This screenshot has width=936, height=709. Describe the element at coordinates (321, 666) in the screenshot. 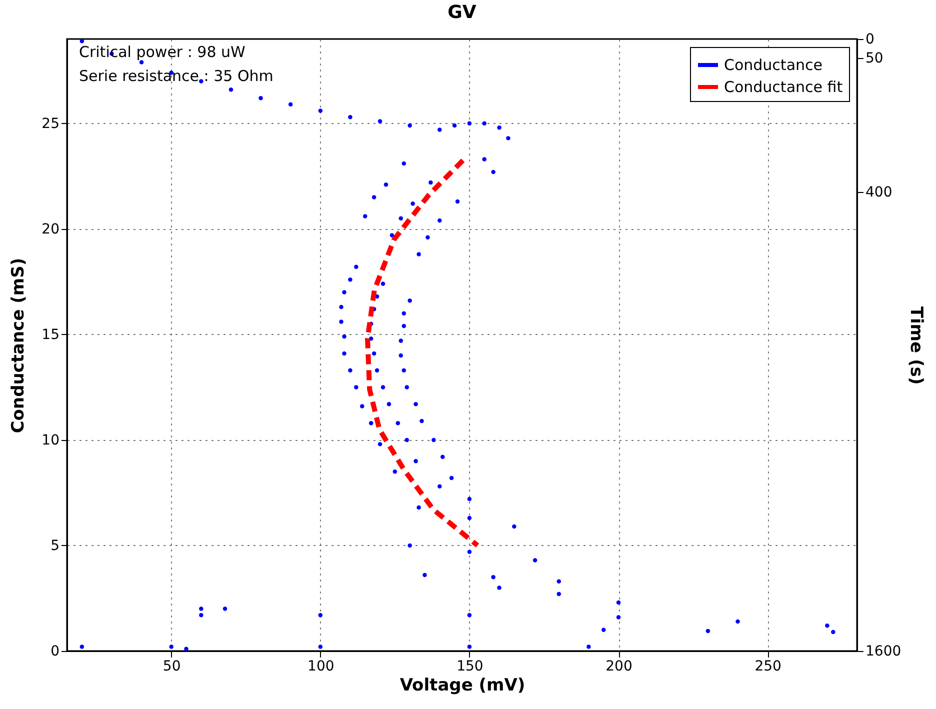

I see `x-tick-label: 100` at that location.